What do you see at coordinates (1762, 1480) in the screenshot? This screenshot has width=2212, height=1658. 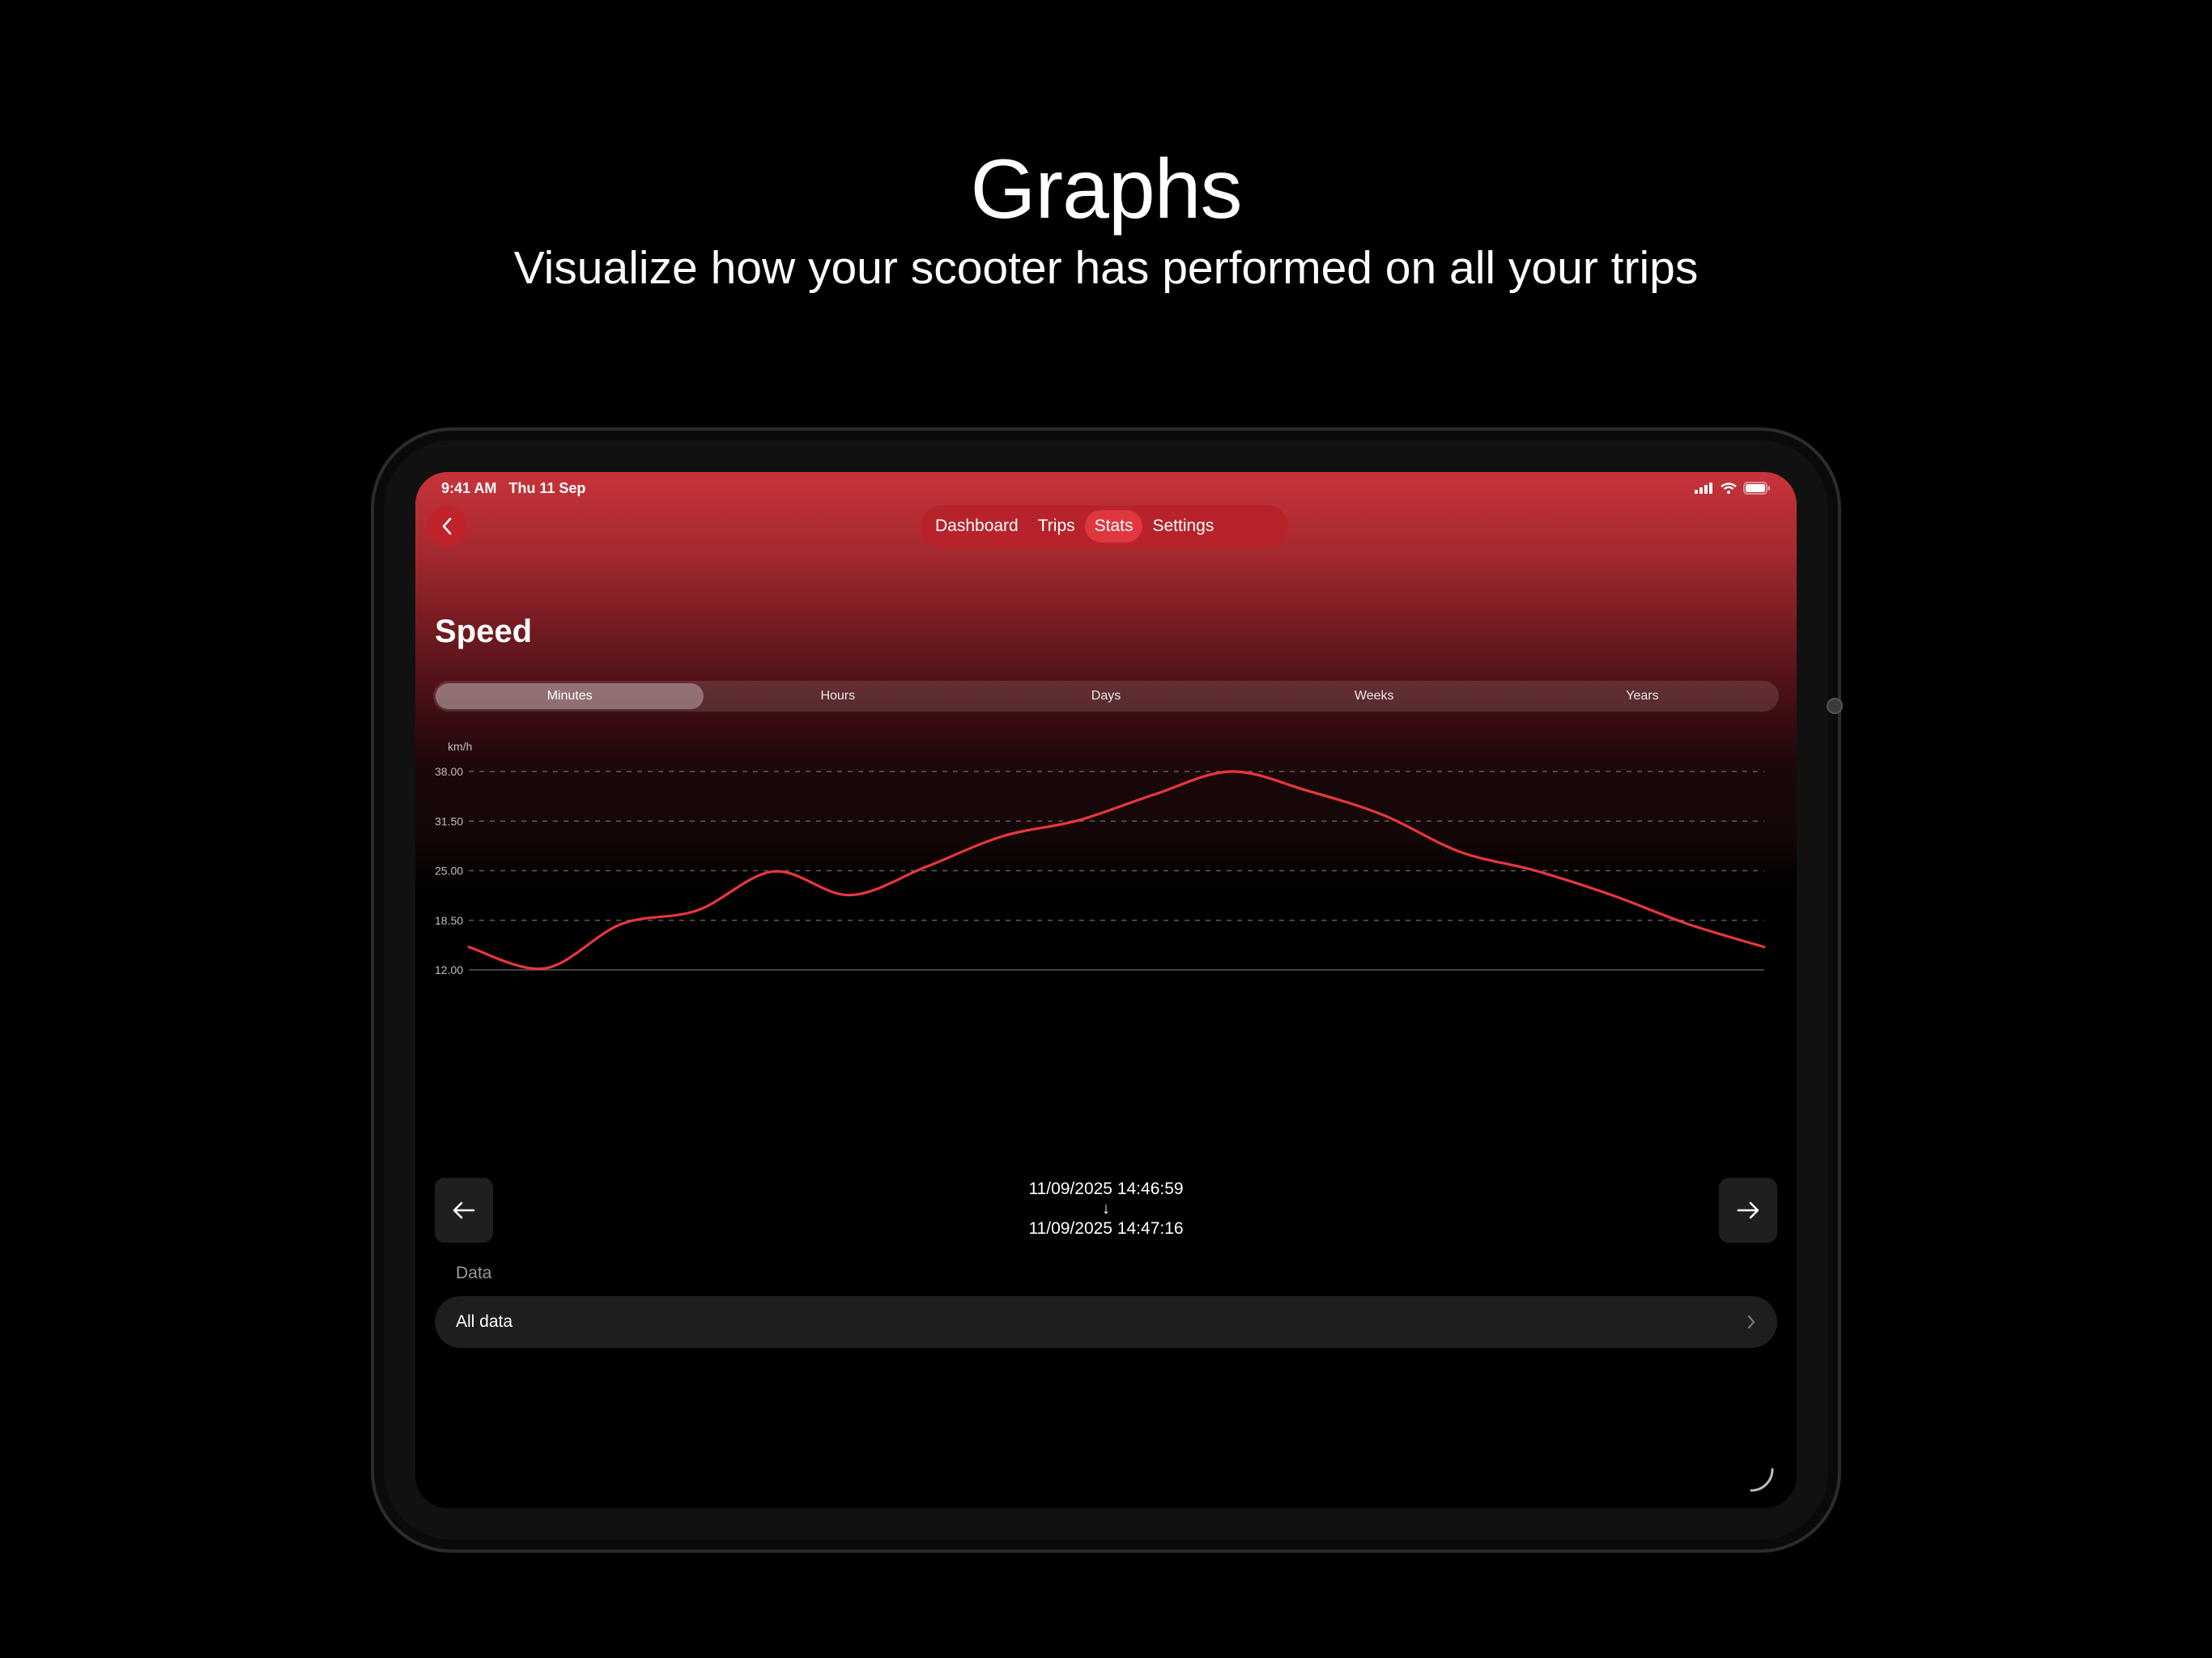 I see `resize-handle-icon` at bounding box center [1762, 1480].